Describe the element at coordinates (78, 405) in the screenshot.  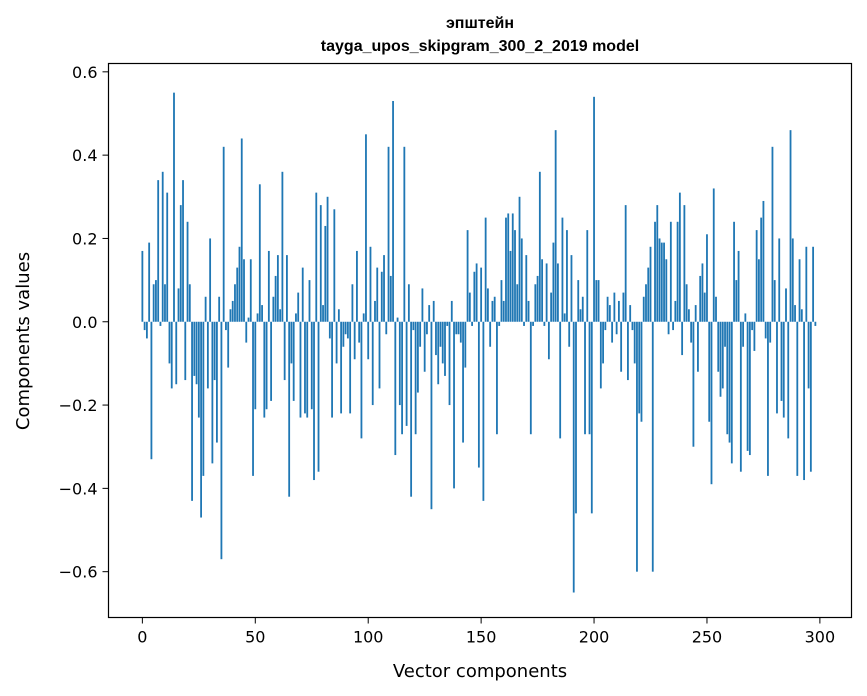
I see `y-tick-label: −0.2` at that location.